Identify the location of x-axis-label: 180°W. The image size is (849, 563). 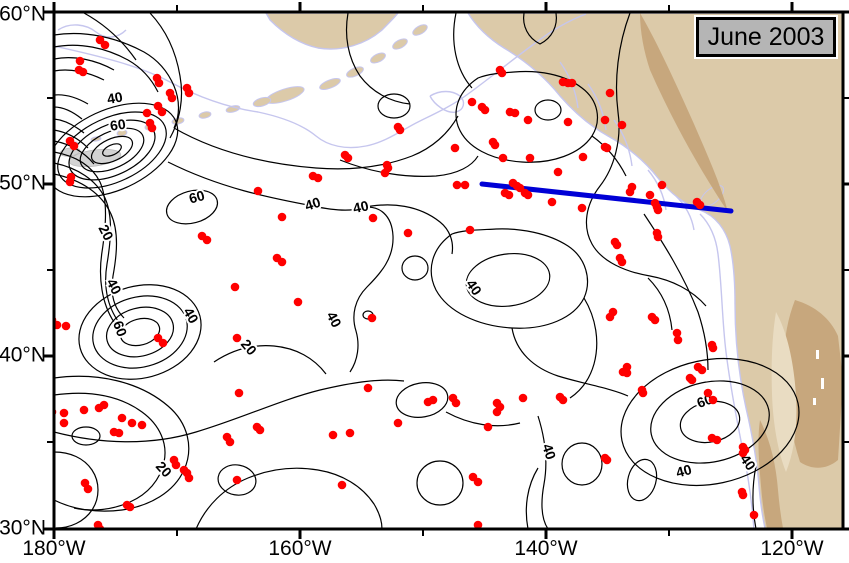
(53, 548).